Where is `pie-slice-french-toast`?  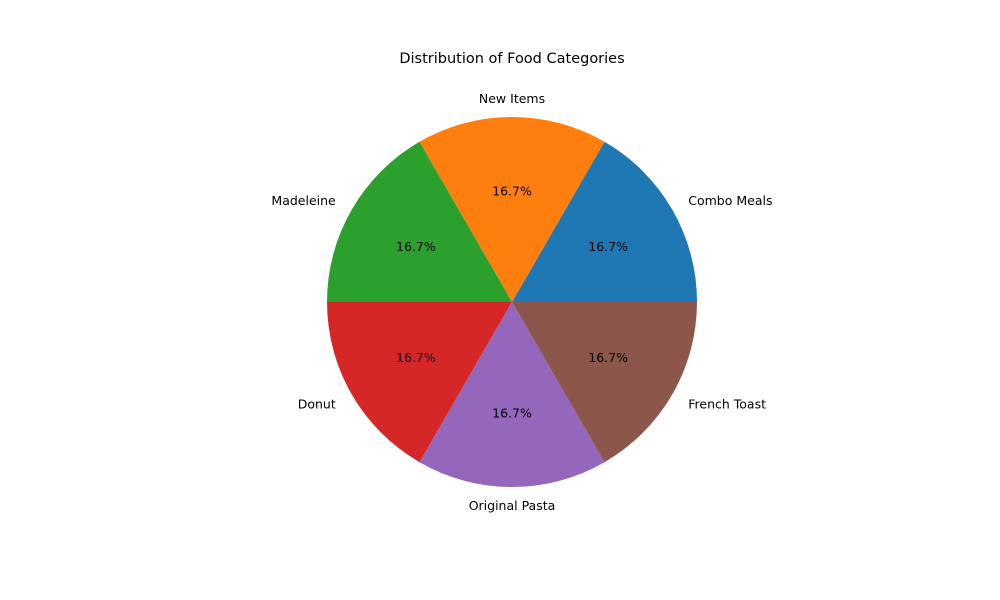
pie-slice-french-toast is located at coordinates (604, 382).